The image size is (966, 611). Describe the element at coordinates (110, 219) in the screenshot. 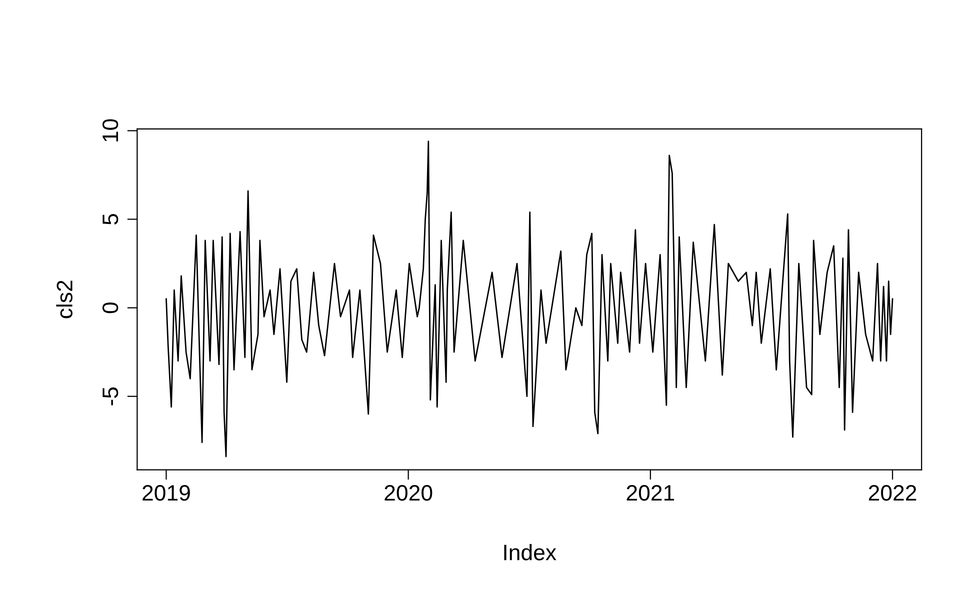

I see `y-tick-label: 5` at that location.